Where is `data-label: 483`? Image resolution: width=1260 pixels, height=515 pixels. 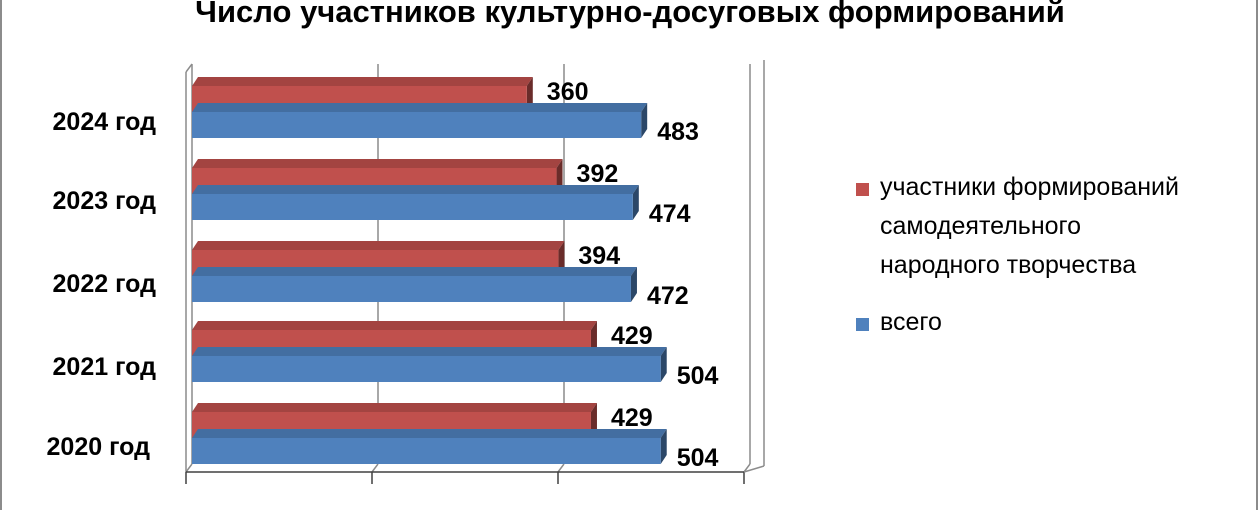 data-label: 483 is located at coordinates (678, 132).